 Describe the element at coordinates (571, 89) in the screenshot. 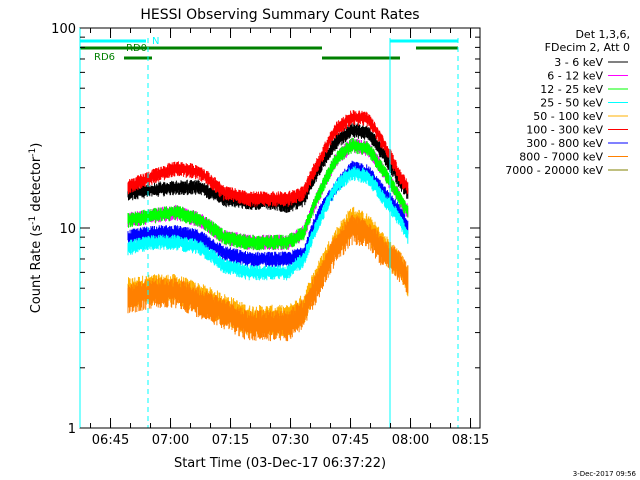

I see `legend-label-2: 12 - 25 keV` at that location.